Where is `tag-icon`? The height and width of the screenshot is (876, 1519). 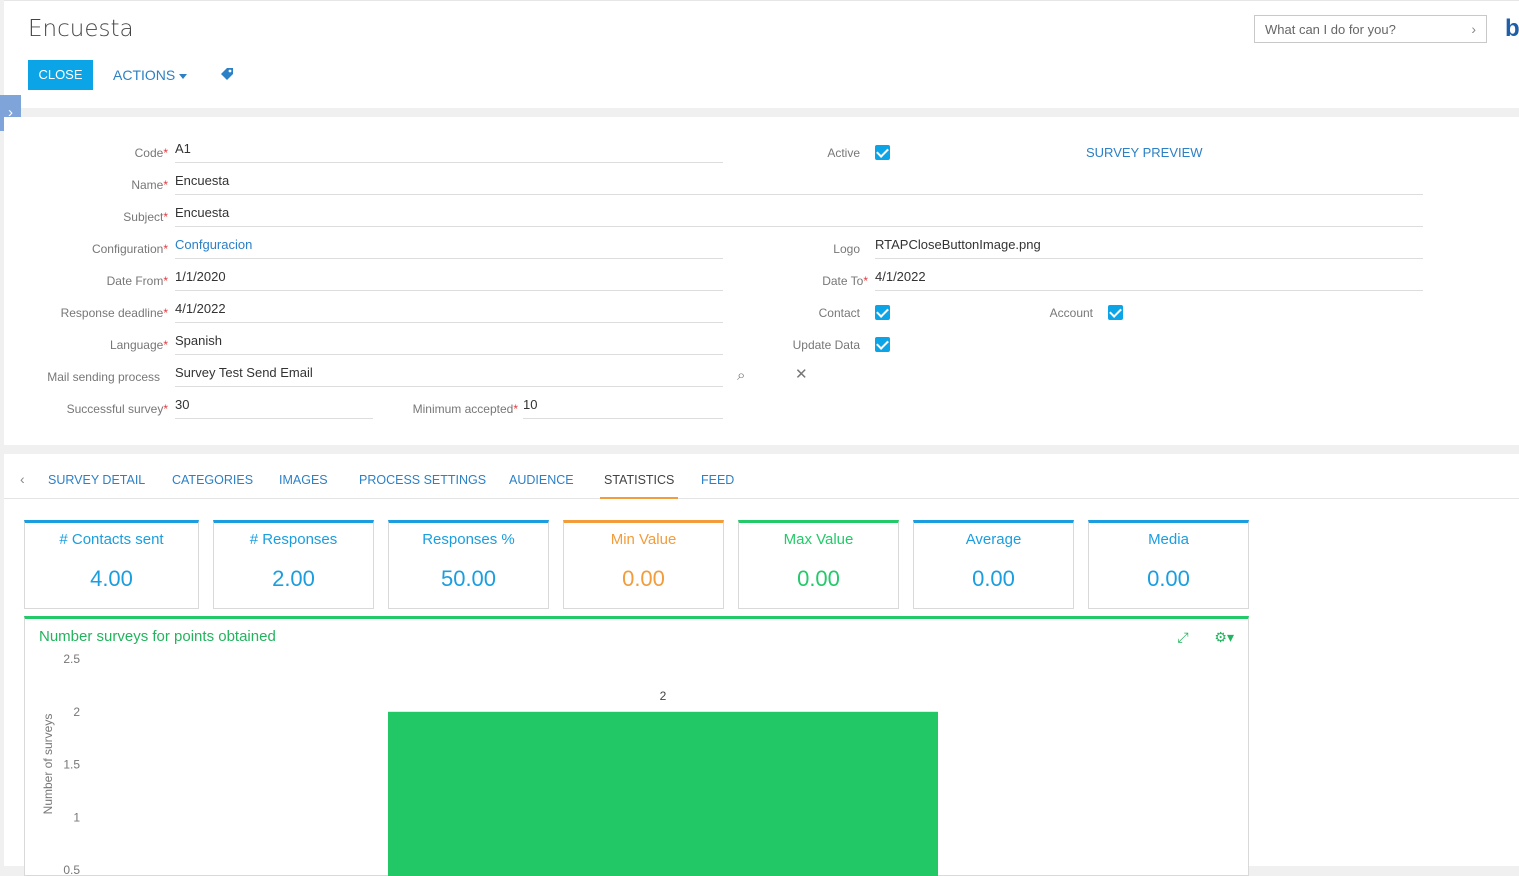 tag-icon is located at coordinates (227, 74).